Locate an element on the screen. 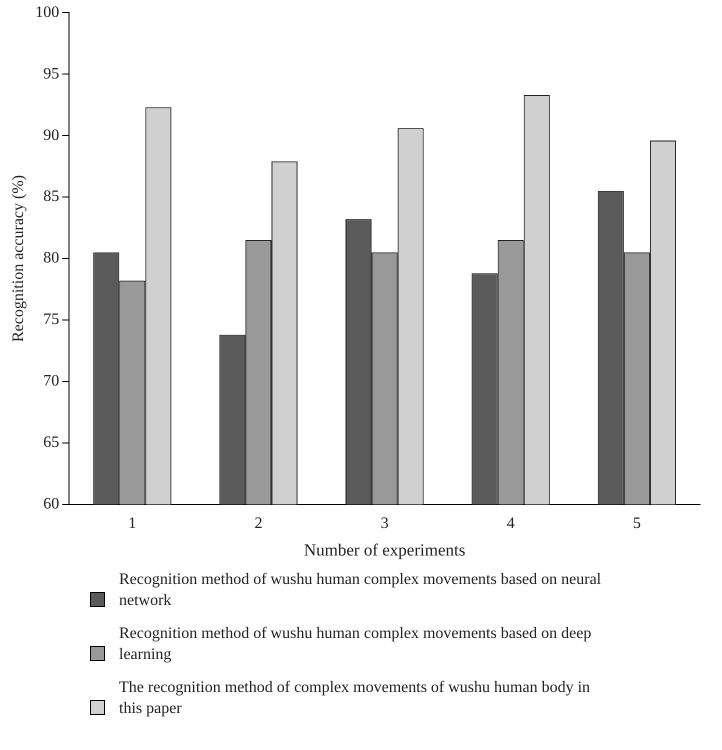 The height and width of the screenshot is (750, 722). y-tick-label: 85 is located at coordinates (51, 197).